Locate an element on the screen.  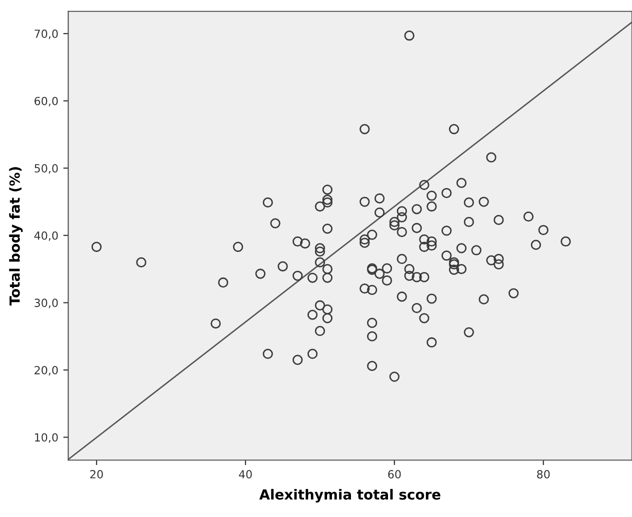
x-tick-label: 80 is located at coordinates (543, 474).